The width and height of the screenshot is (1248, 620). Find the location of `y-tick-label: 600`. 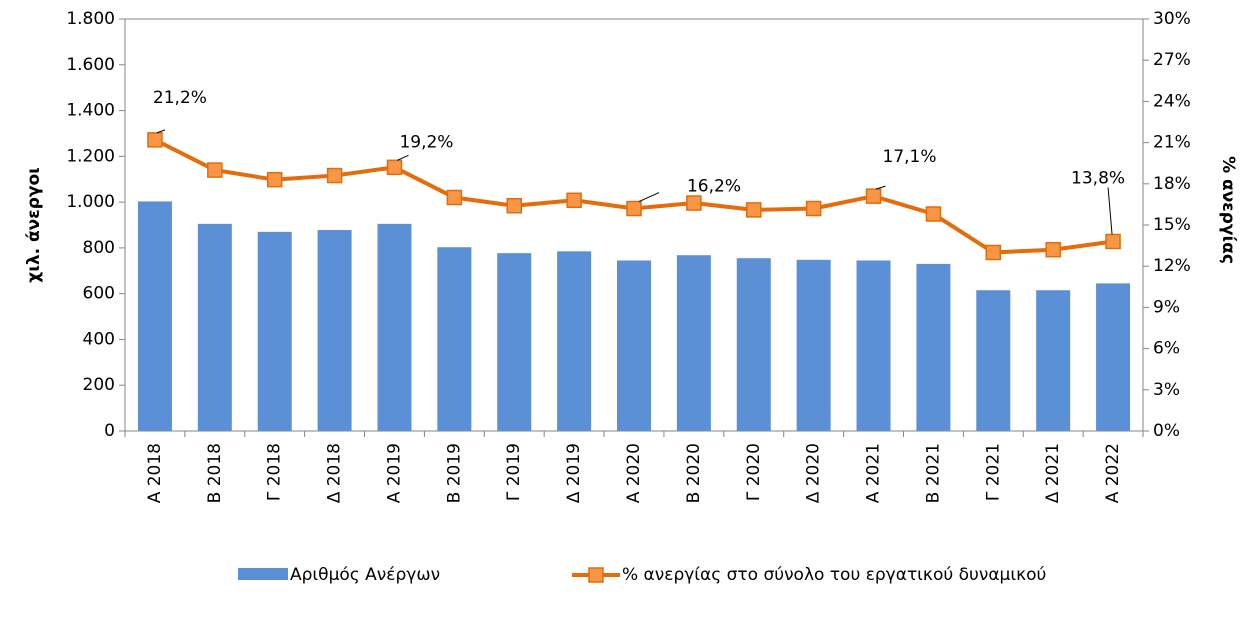

y-tick-label: 600 is located at coordinates (99, 294).